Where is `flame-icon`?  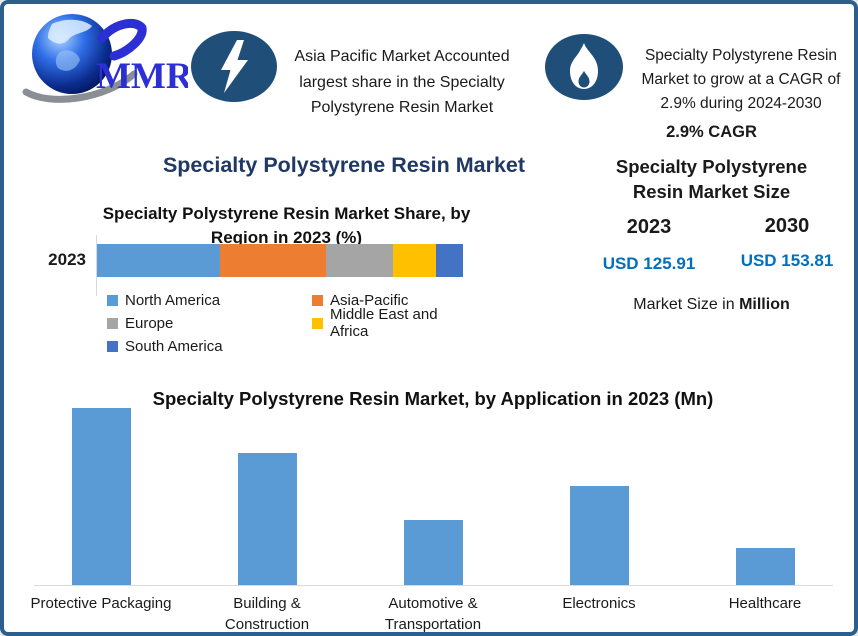
flame-icon is located at coordinates (584, 67).